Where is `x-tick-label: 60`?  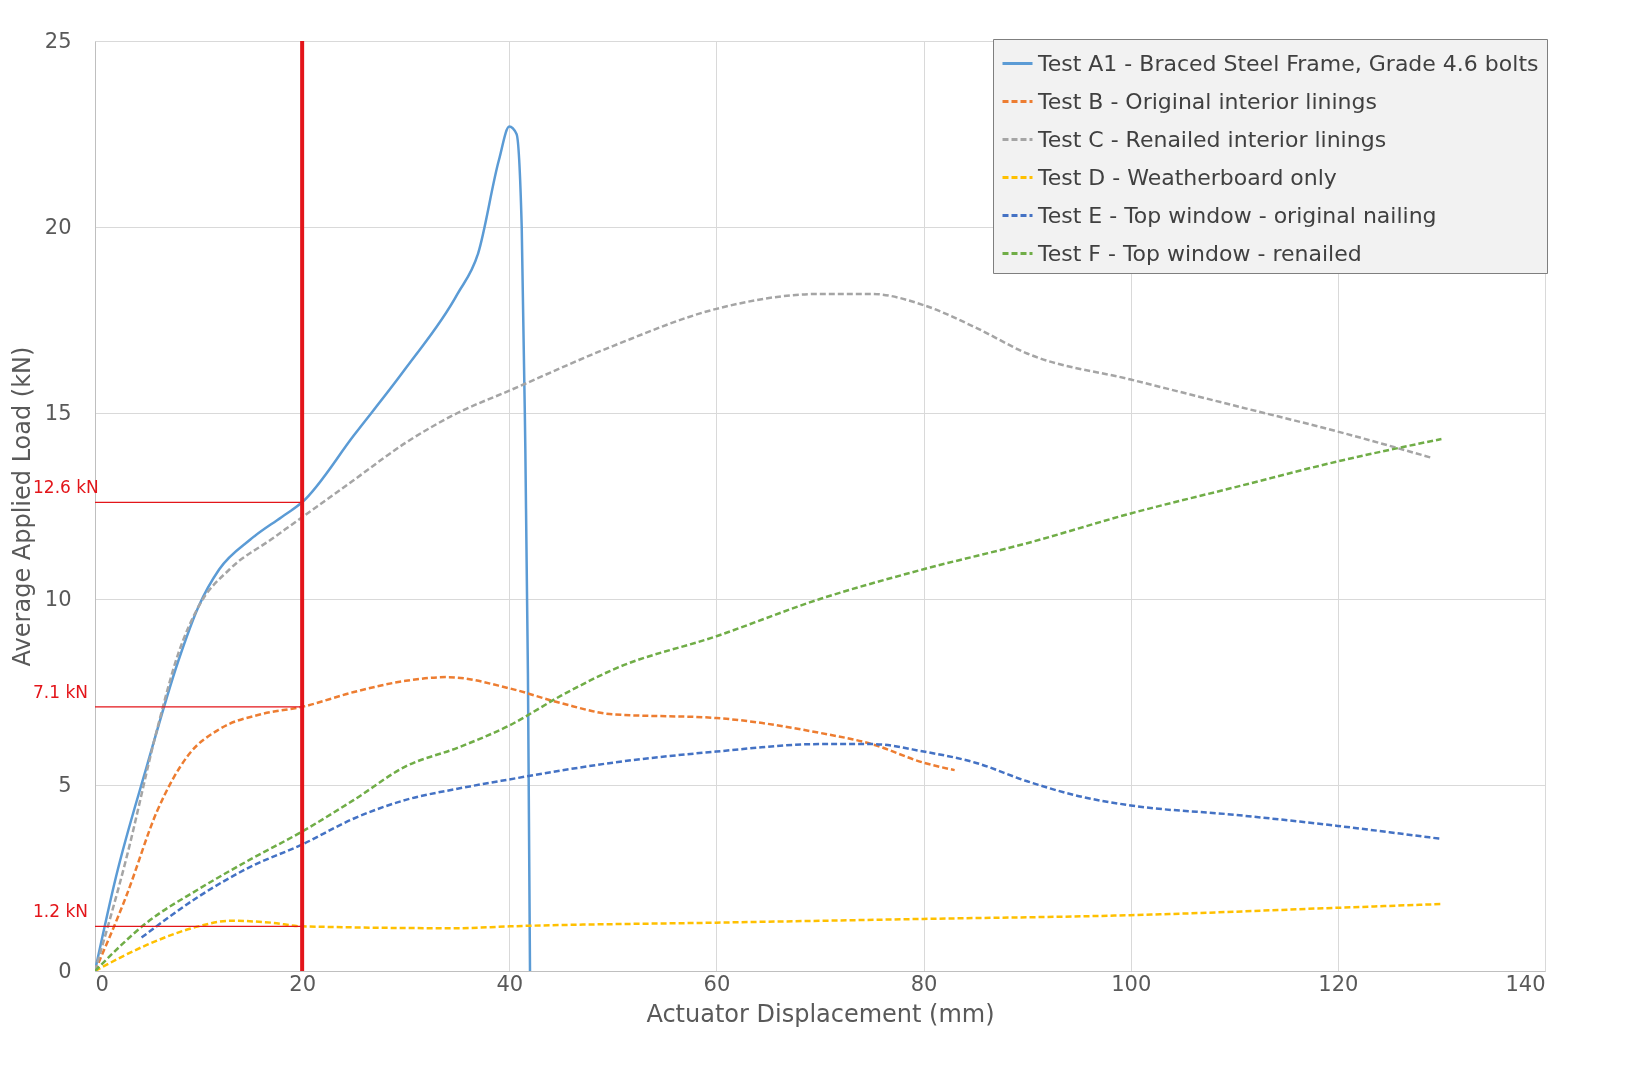
x-tick-label: 60 is located at coordinates (717, 983).